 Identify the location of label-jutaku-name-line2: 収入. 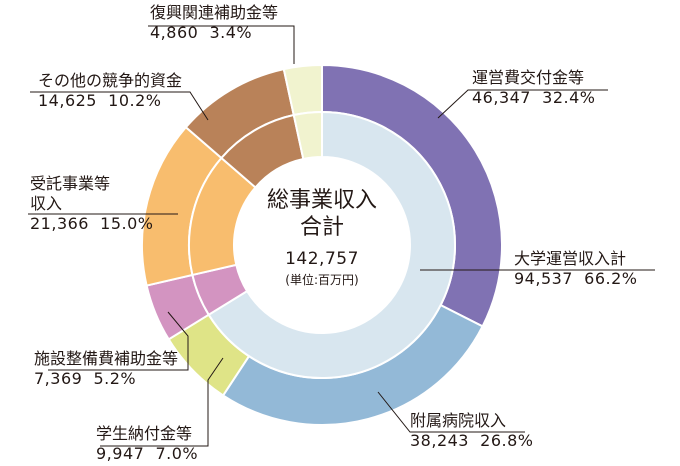
(46, 203).